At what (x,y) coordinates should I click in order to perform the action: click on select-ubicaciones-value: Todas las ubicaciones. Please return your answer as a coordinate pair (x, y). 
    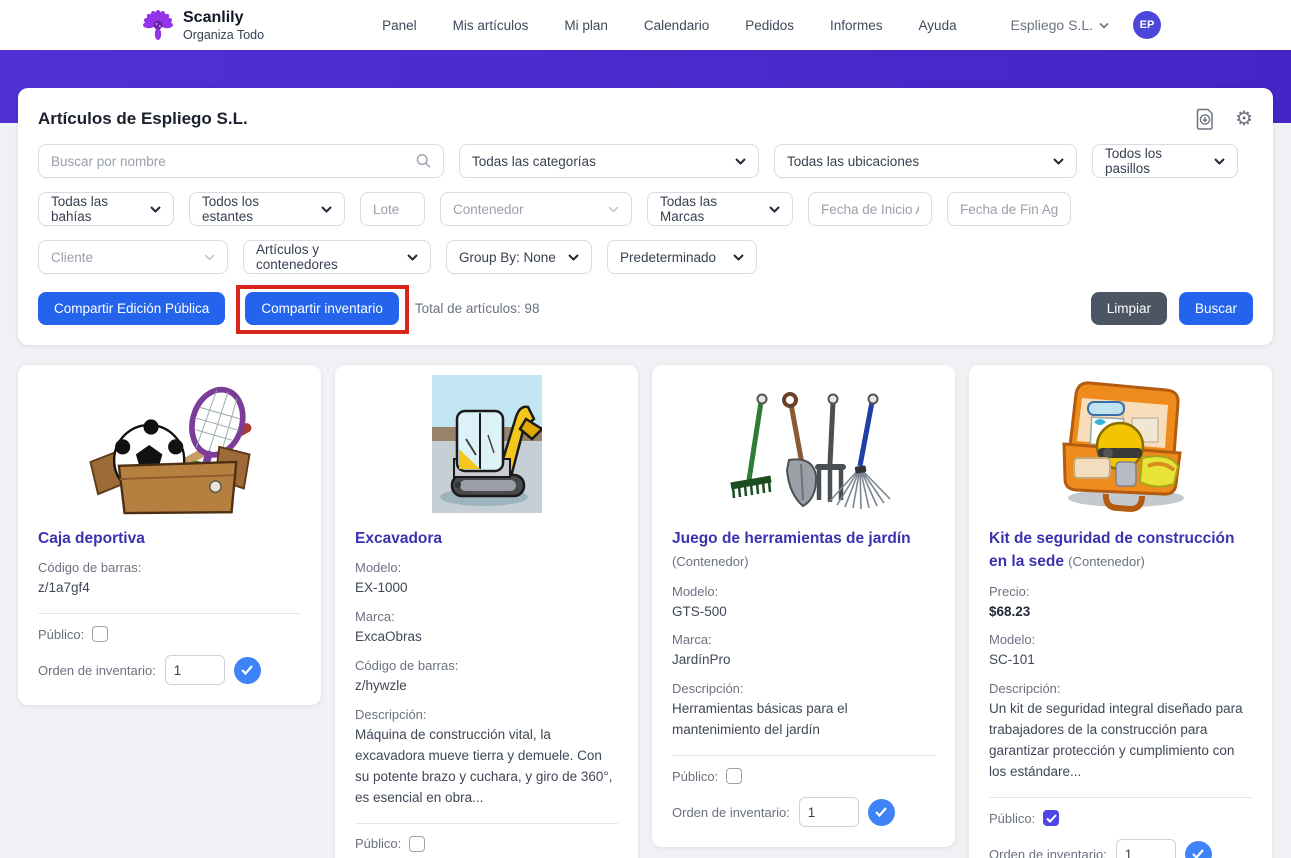
    Looking at the image, I should click on (853, 161).